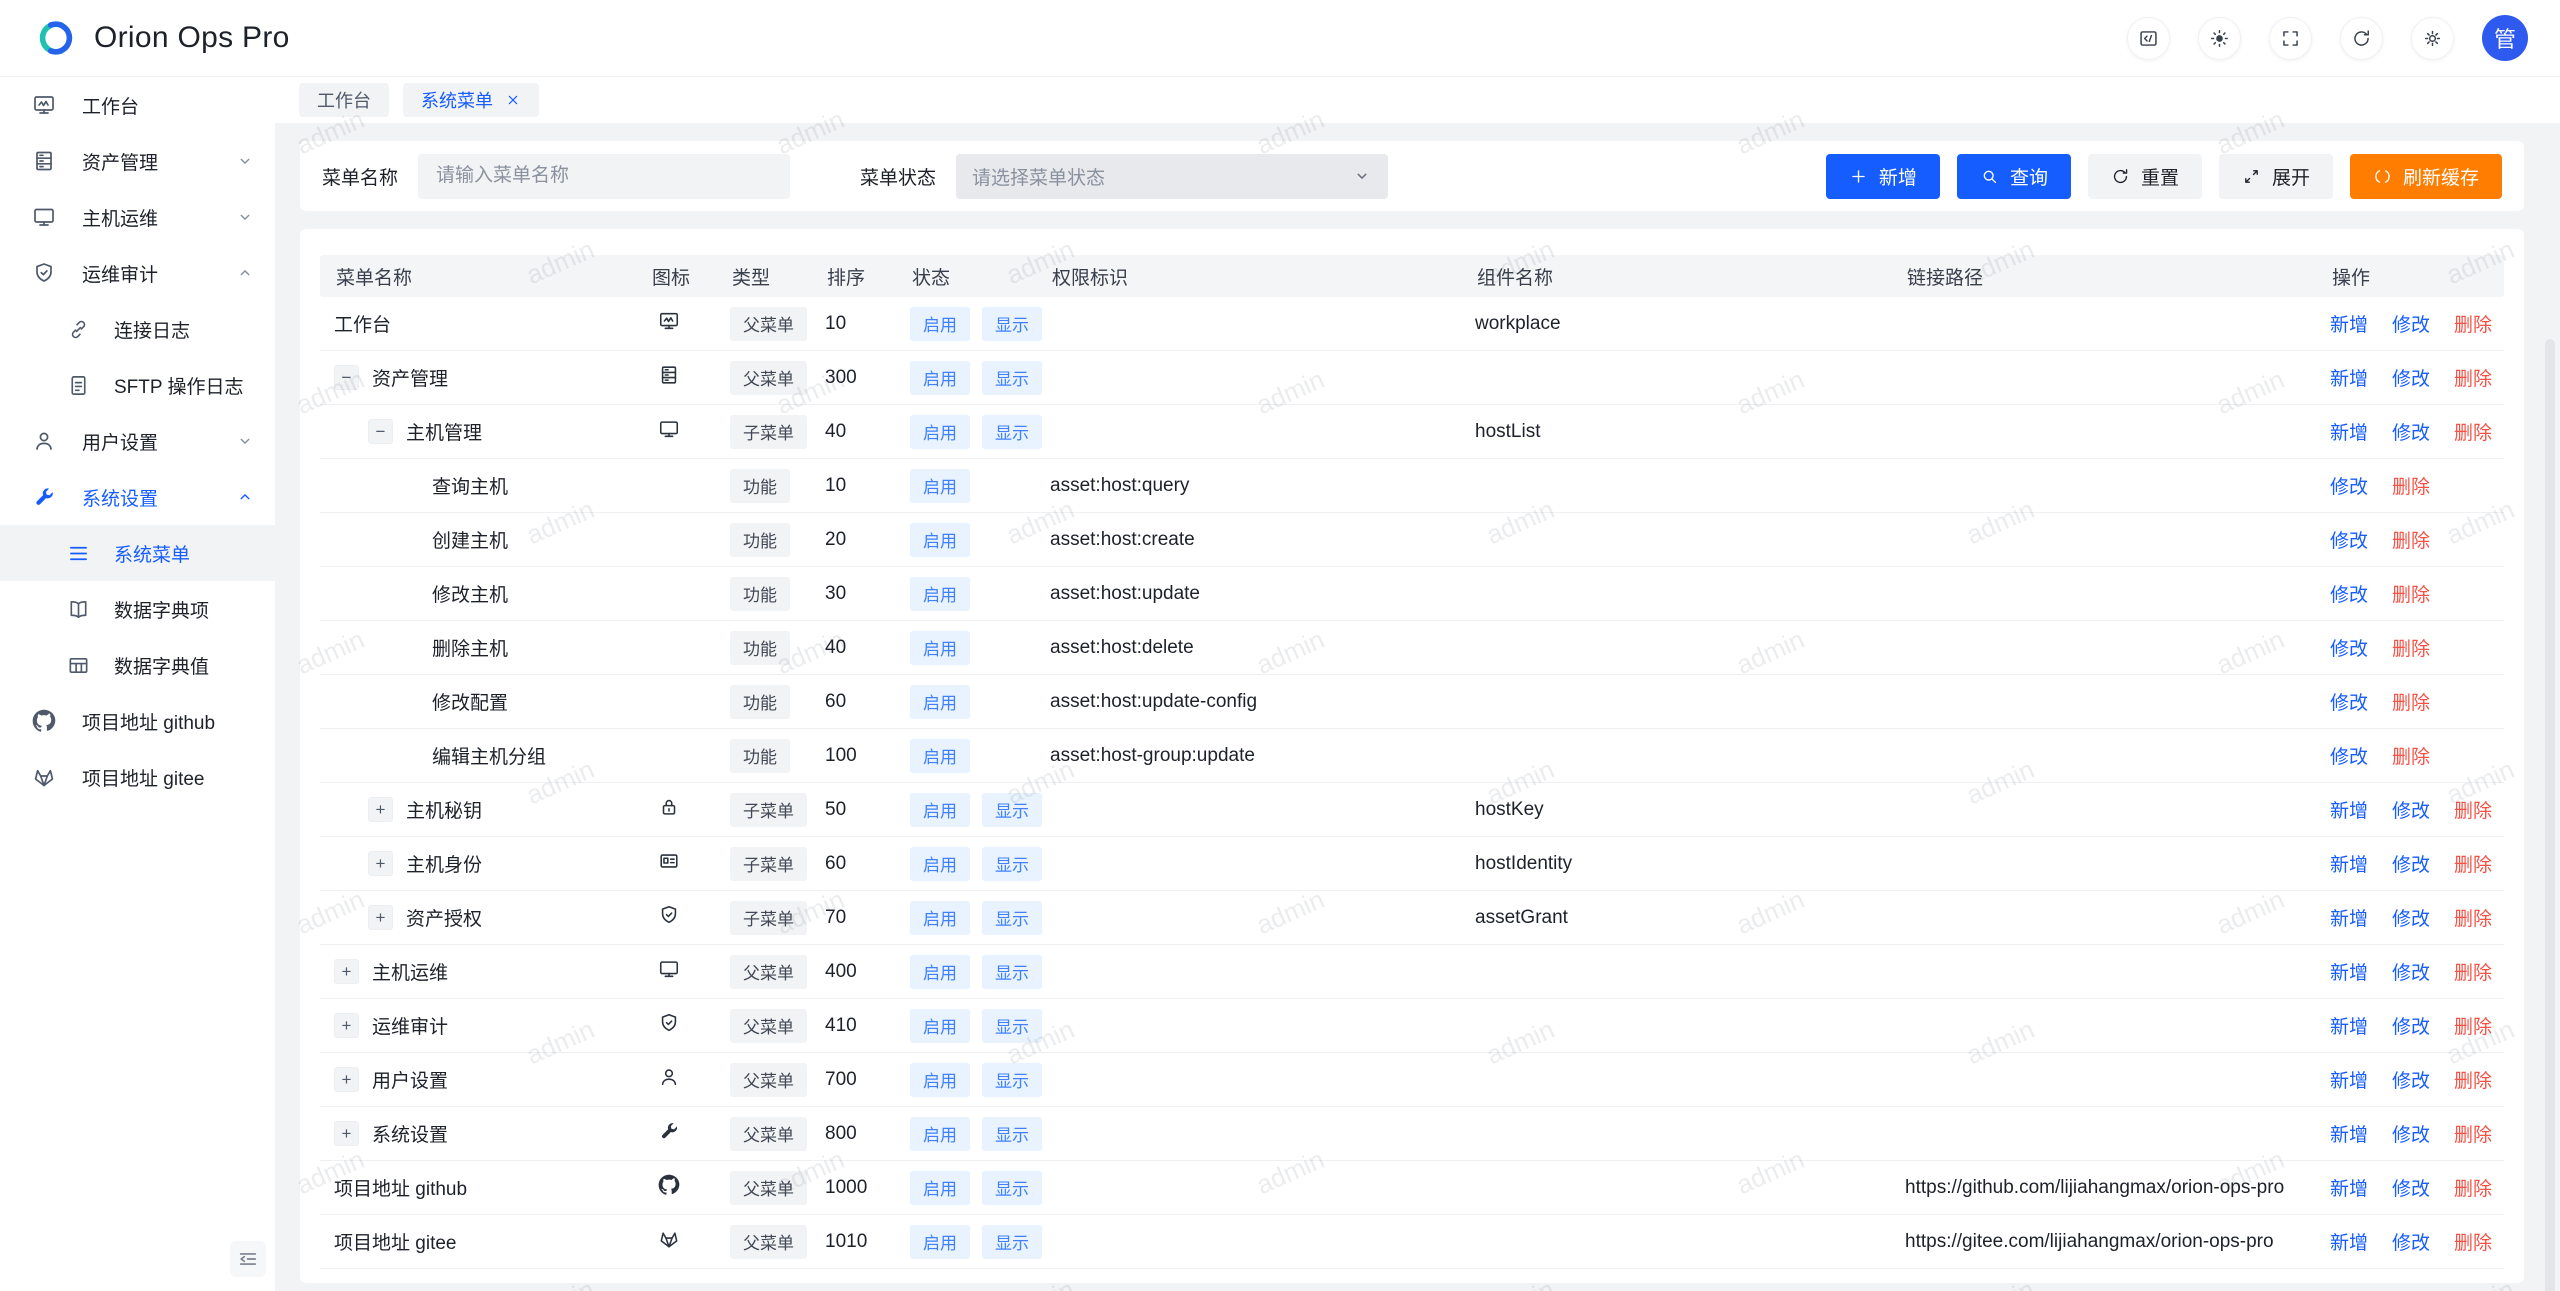 Image resolution: width=2560 pixels, height=1291 pixels. Describe the element at coordinates (137, 665) in the screenshot. I see `sidebar-subitem-5-2: 数据字典值` at that location.